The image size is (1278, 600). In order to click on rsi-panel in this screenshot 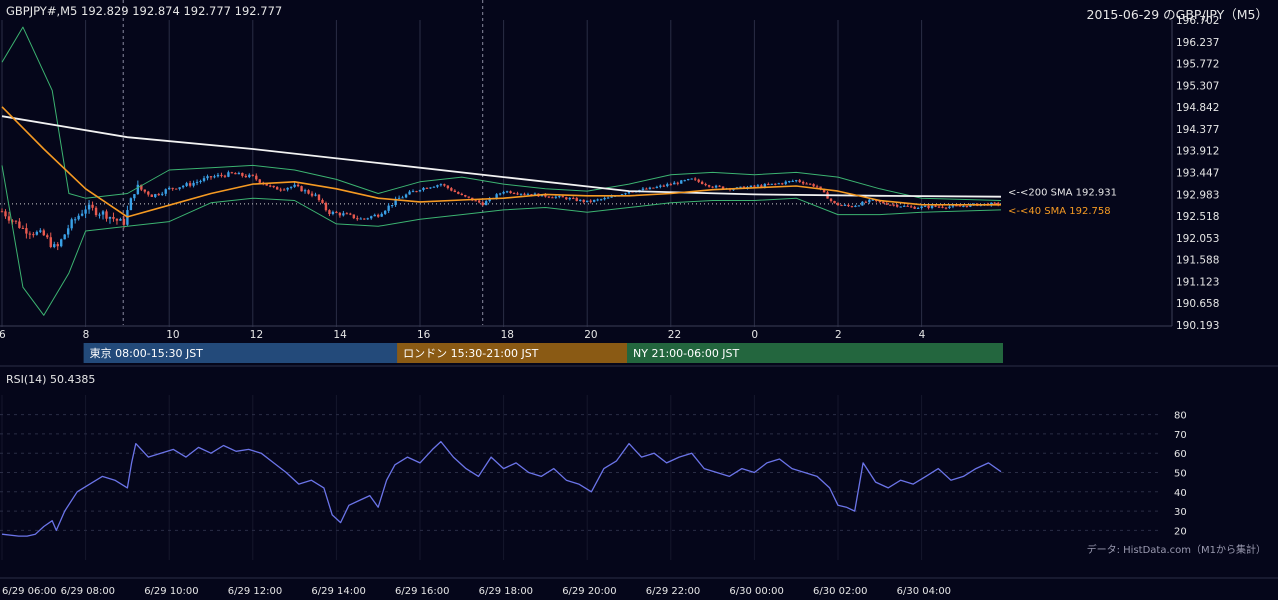, I will do `click(501, 488)`.